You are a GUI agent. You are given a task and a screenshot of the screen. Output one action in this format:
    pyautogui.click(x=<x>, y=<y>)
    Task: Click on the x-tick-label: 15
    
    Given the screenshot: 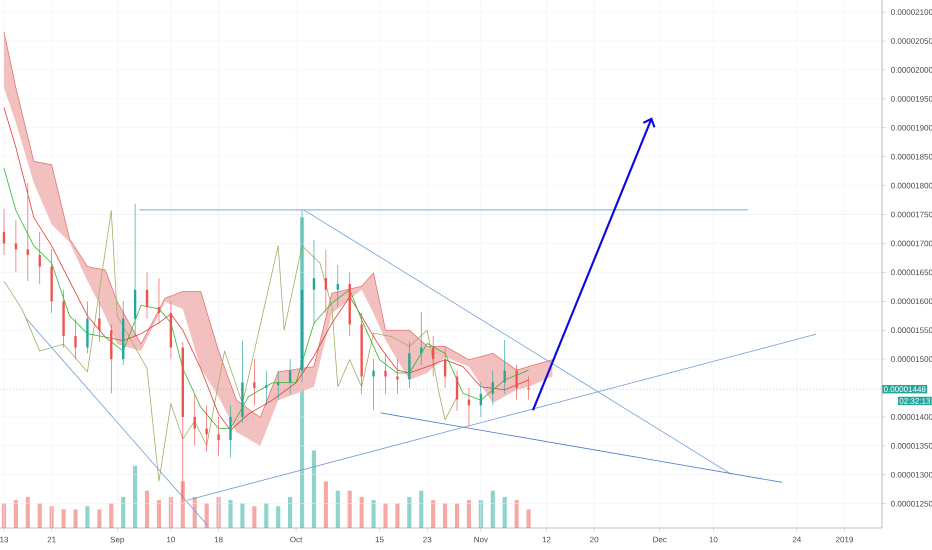 What is the action you would take?
    pyautogui.click(x=380, y=539)
    